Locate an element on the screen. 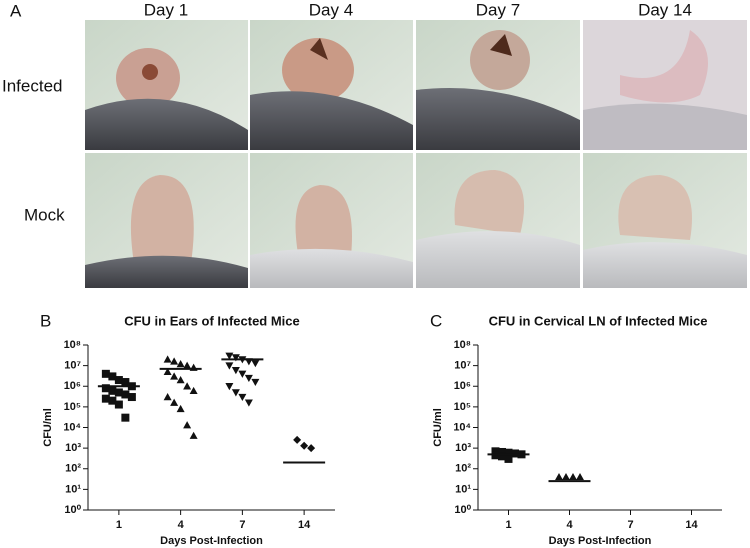 The width and height of the screenshot is (750, 548). row-label: Infected is located at coordinates (32, 85).